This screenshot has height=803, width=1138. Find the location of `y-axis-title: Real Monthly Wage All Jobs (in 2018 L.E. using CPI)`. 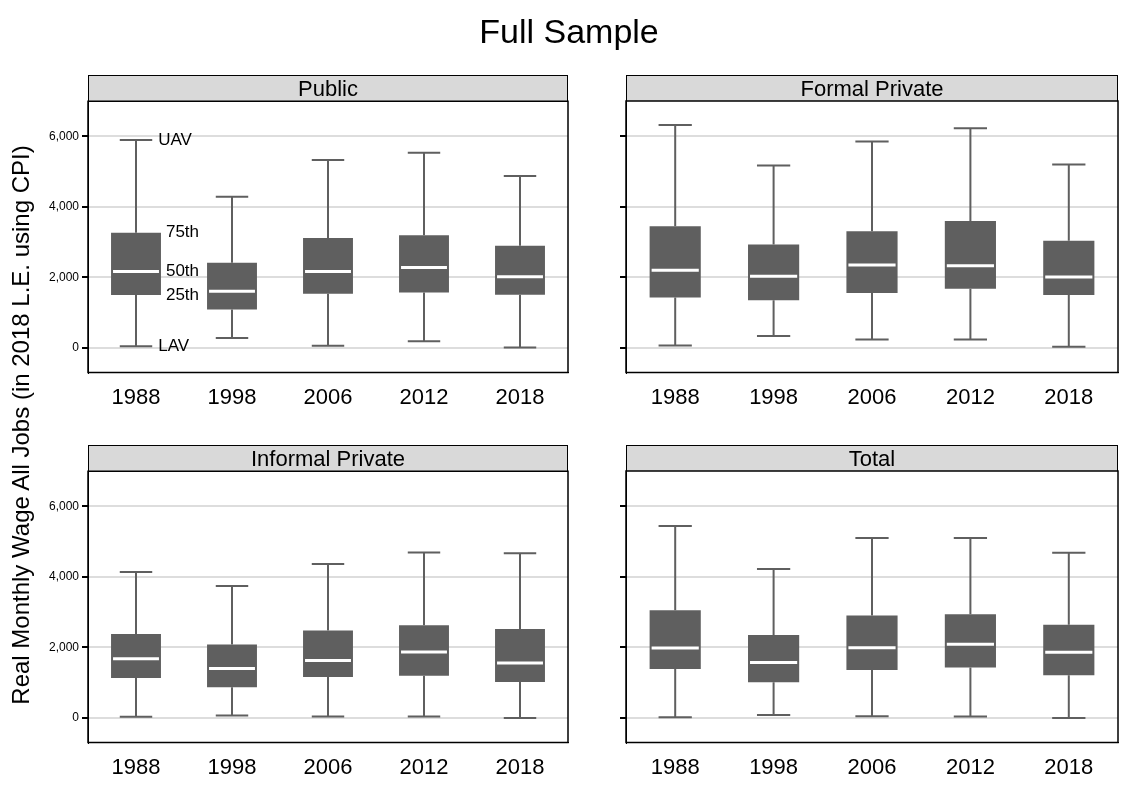

y-axis-title: Real Monthly Wage All Jobs (in 2018 L.E. using CPI) is located at coordinates (21, 425).